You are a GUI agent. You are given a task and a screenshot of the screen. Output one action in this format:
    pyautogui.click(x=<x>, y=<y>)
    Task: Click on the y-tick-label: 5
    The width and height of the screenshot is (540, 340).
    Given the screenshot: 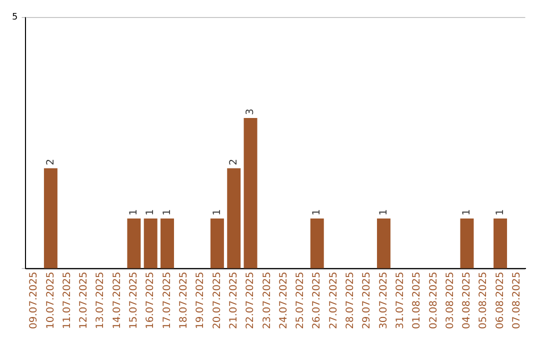 What is the action you would take?
    pyautogui.click(x=15, y=17)
    